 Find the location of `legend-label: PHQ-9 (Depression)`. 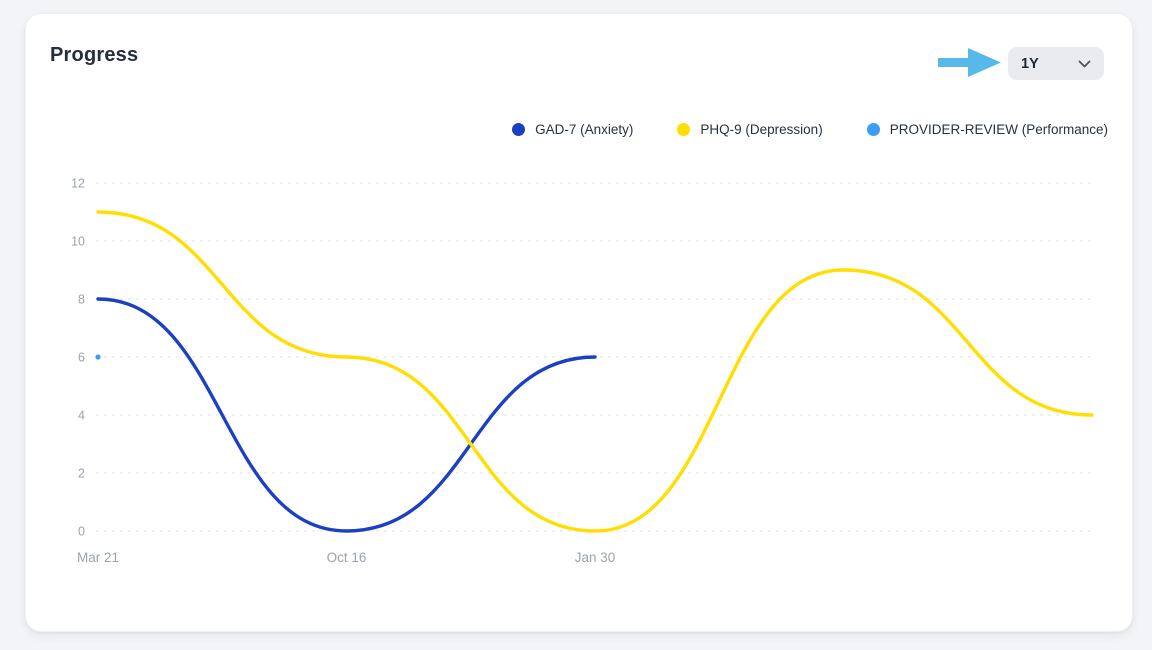

legend-label: PHQ-9 (Depression) is located at coordinates (761, 129).